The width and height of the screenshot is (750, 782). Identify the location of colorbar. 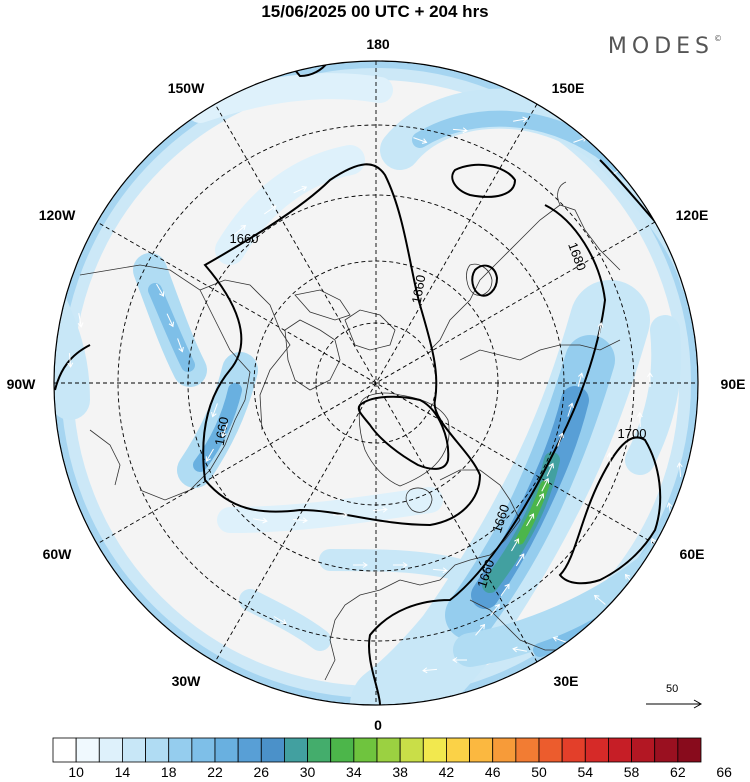
(377, 750).